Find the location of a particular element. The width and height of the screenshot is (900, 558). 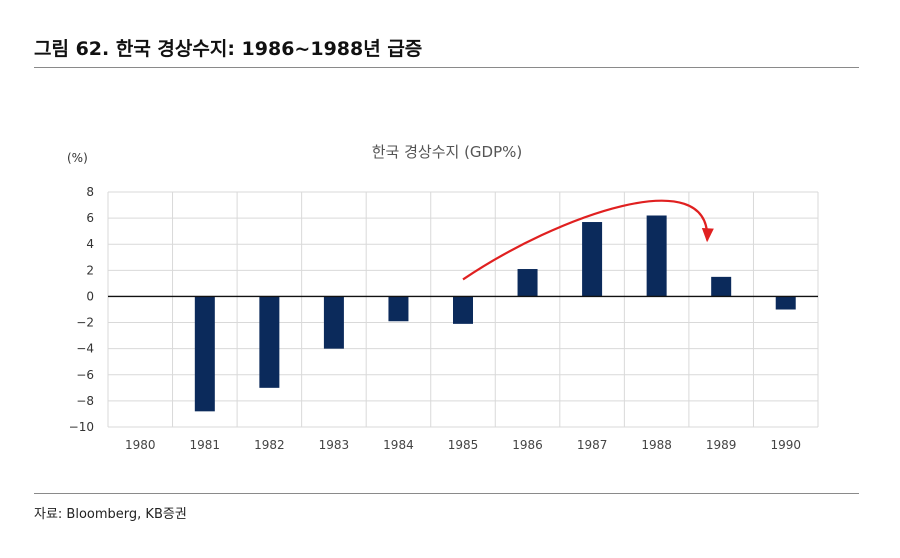

x-tick-label: 1990 is located at coordinates (785, 445).